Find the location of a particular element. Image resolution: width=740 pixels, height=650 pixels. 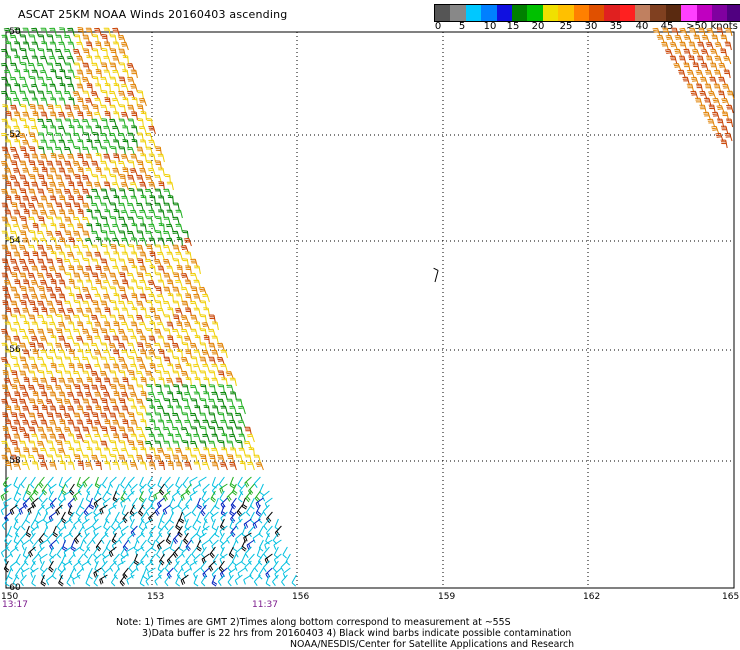

colorbar-swatch is located at coordinates (627, 13).